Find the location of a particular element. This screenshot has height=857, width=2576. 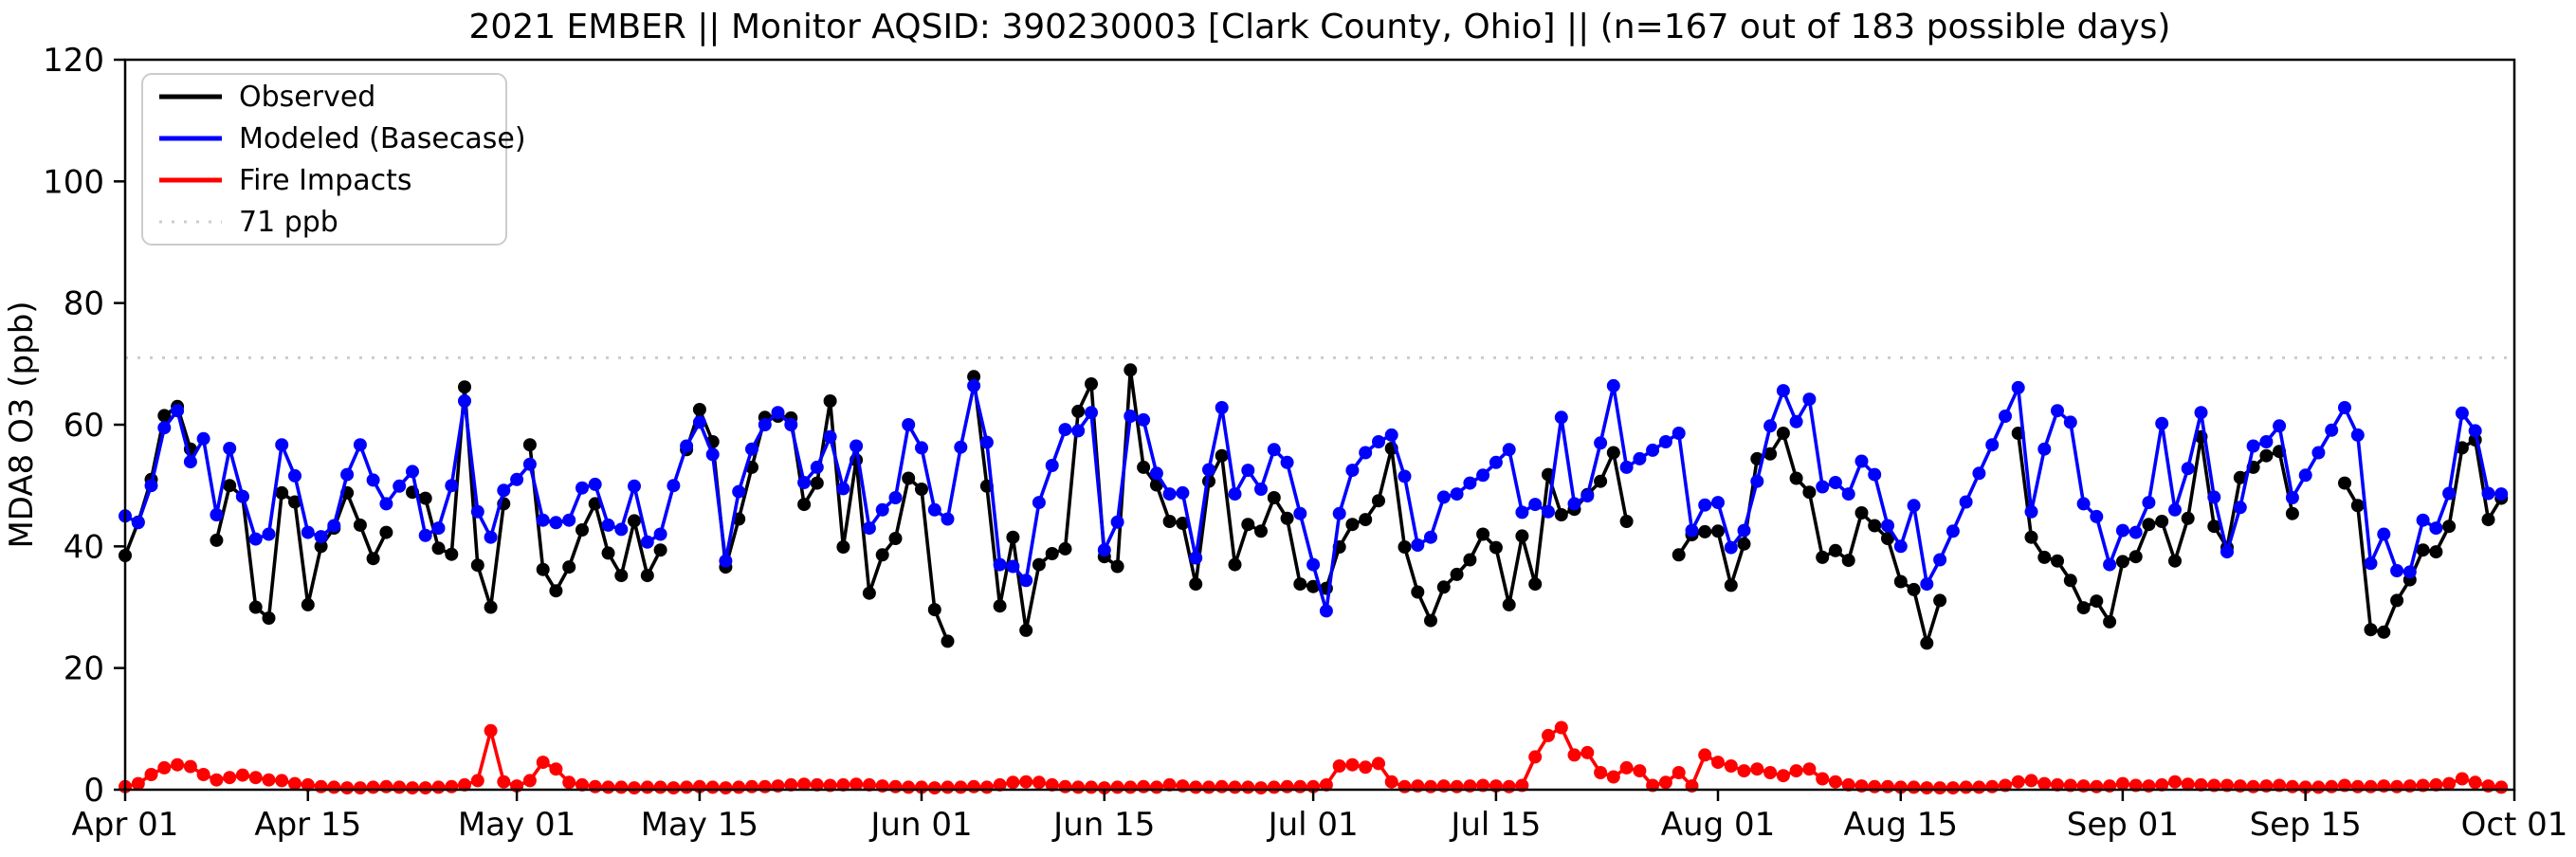

x-tick-label: Jun 15 is located at coordinates (1103, 825).